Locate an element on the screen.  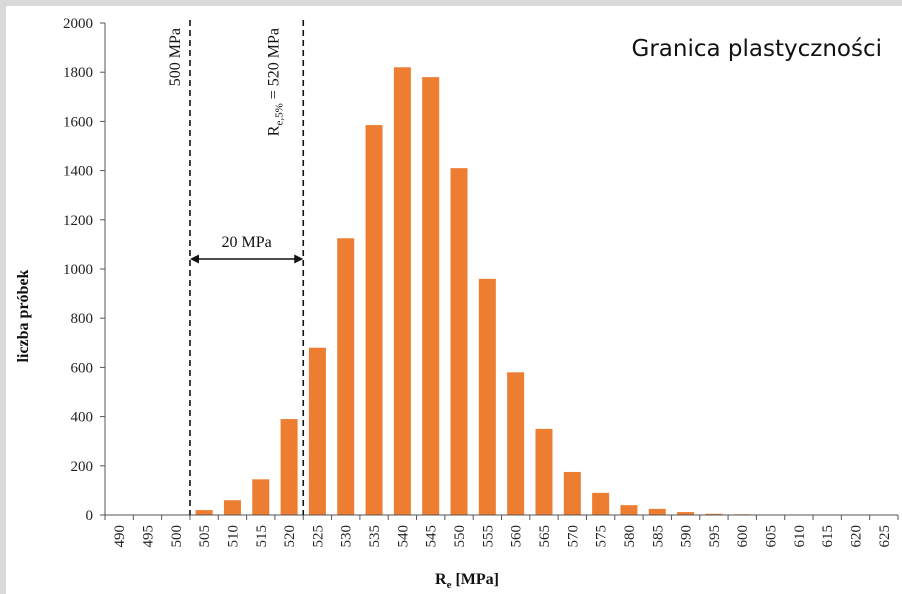
y-tick-label: 600 is located at coordinates (82, 368).